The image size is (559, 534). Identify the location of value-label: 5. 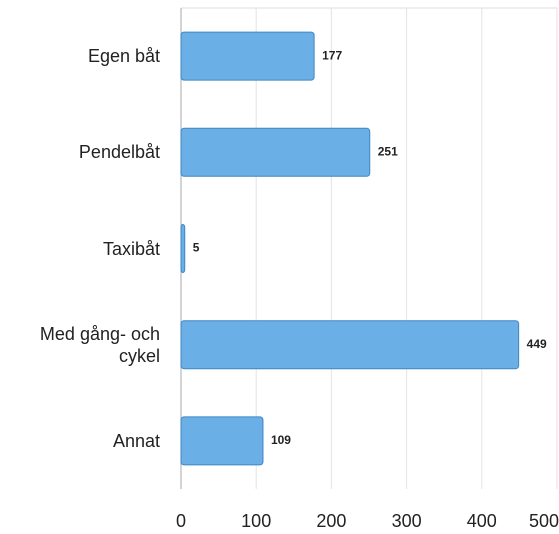
(196, 248).